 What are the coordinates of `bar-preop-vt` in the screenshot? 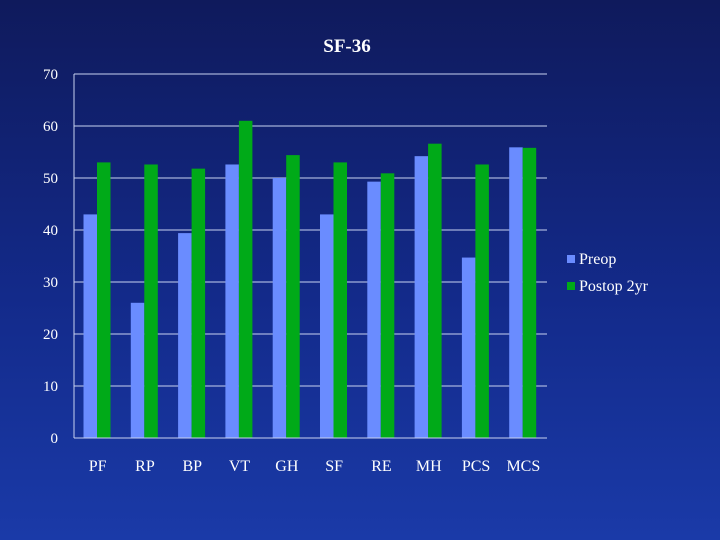 It's located at (232, 301).